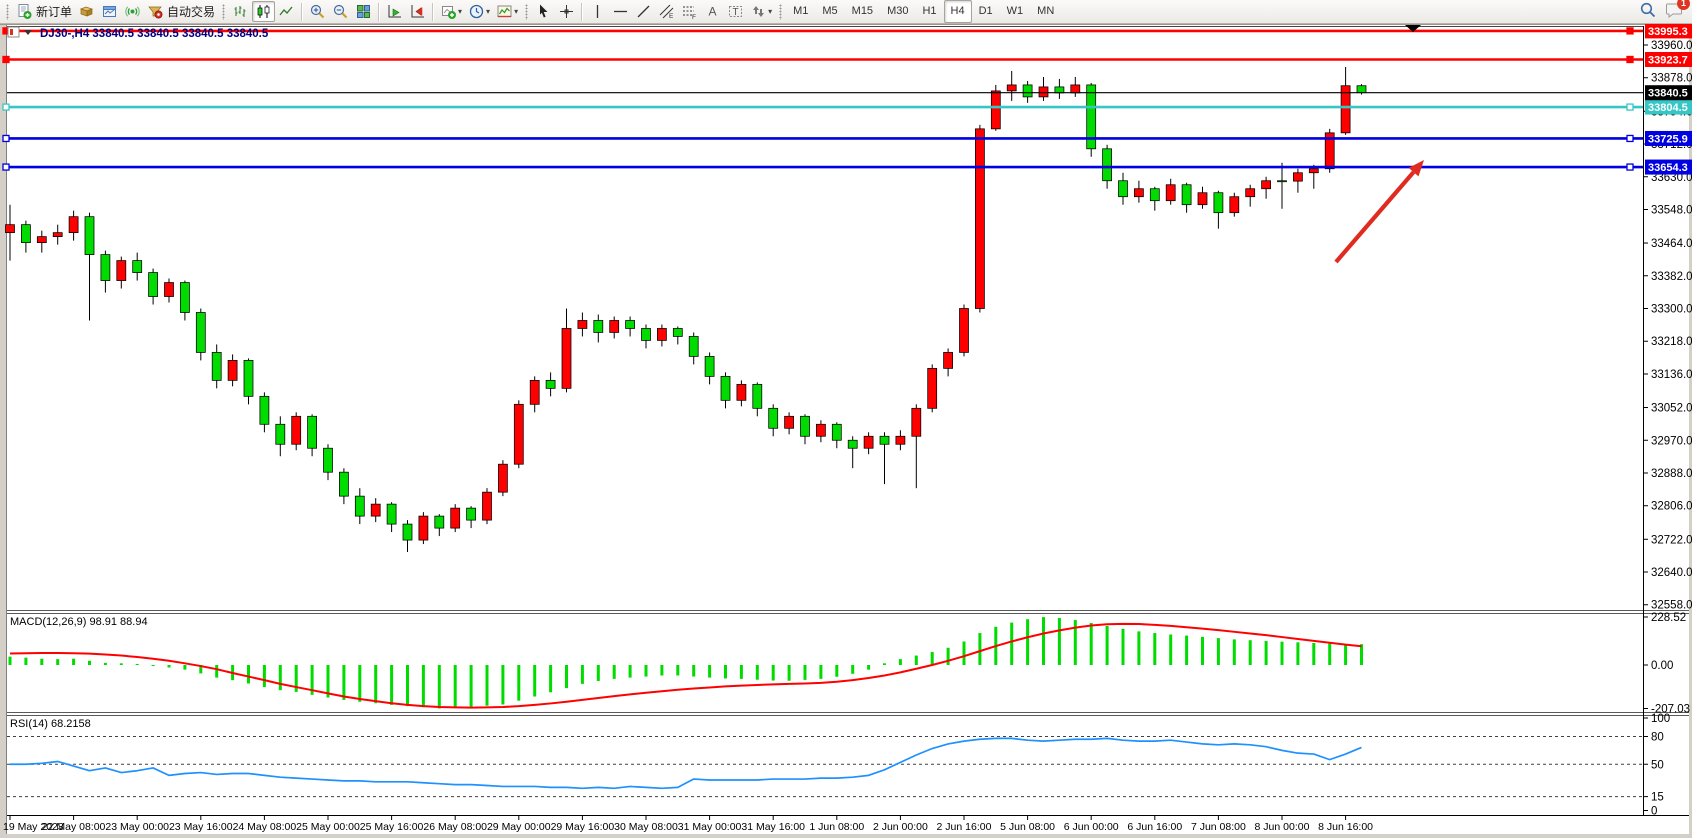  Describe the element at coordinates (543, 11) in the screenshot. I see `cursor-button` at that location.